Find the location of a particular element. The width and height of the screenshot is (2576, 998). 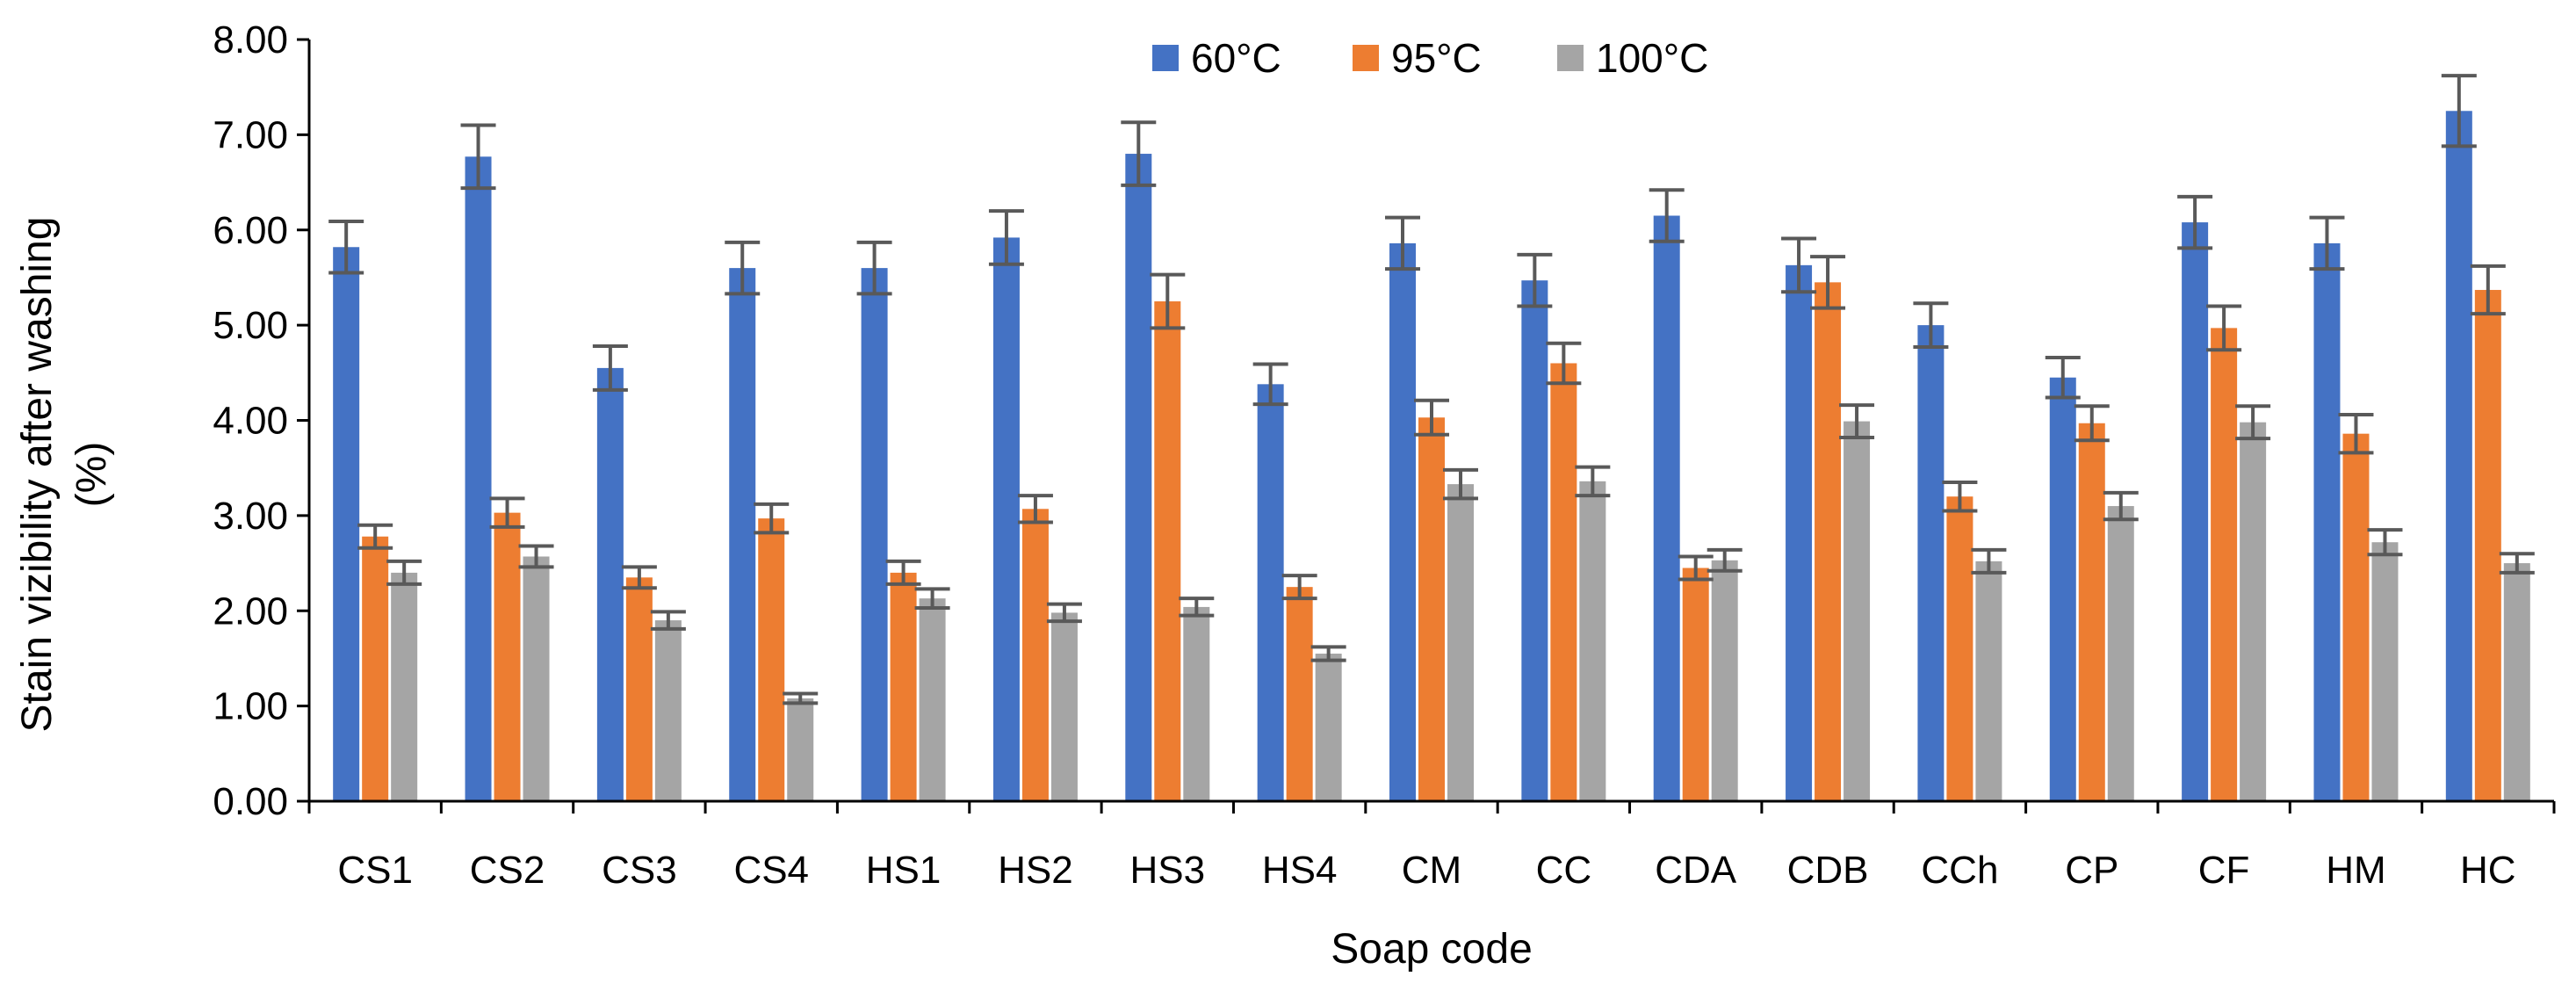

error-bar-CP-95°C is located at coordinates (2092, 423).